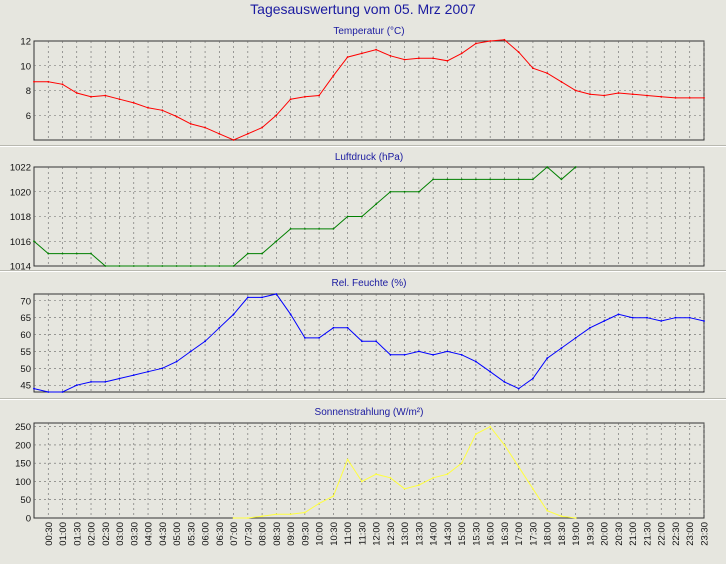 This screenshot has height=564, width=726. I want to click on x-tick-label: 11:30, so click(362, 533).